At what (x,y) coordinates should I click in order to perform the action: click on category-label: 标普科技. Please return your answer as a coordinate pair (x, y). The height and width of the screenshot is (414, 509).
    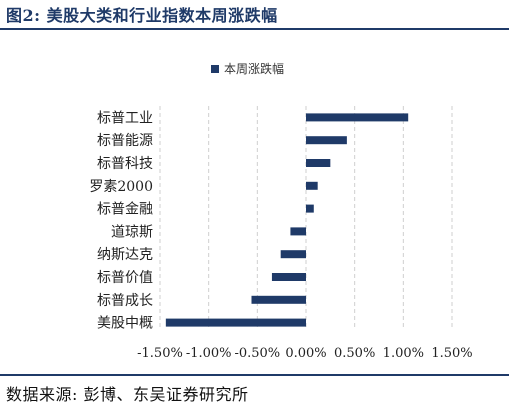
    Looking at the image, I should click on (125, 164).